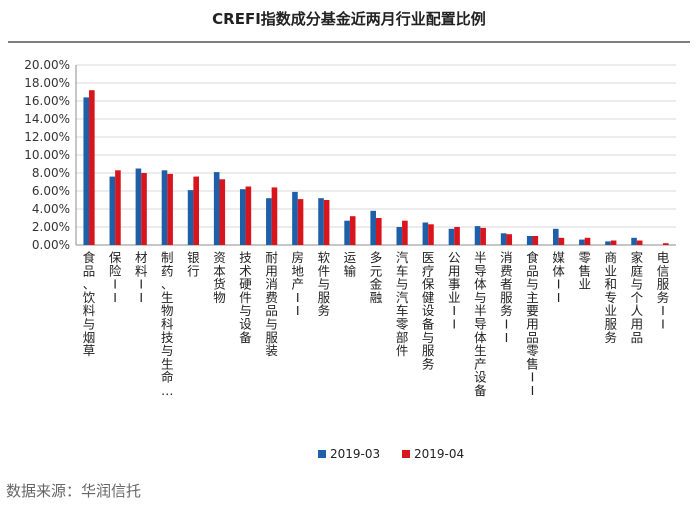 The image size is (698, 512). What do you see at coordinates (271, 304) in the screenshot?
I see `x-tick-label: 耐用消费品与服装` at bounding box center [271, 304].